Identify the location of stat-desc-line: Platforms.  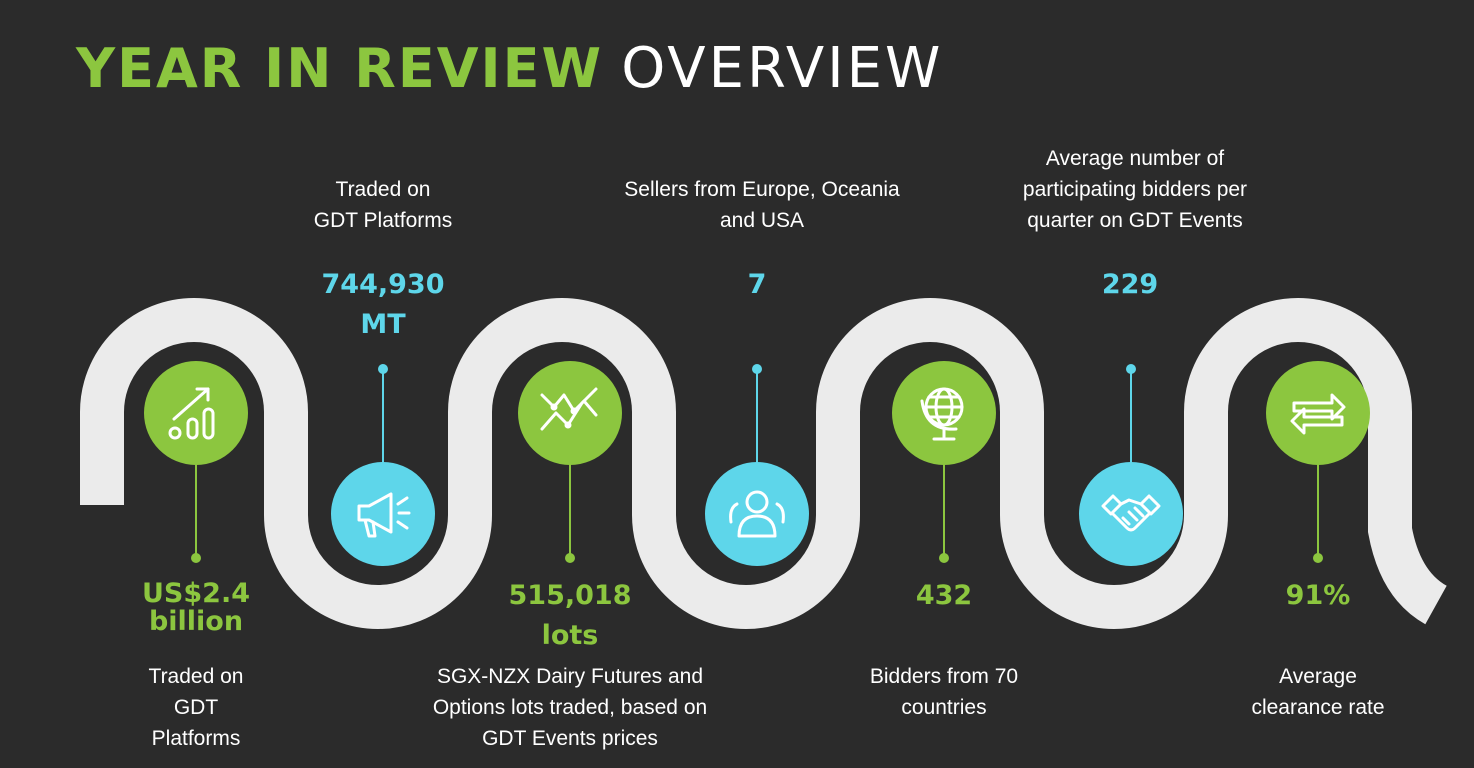
(196, 738).